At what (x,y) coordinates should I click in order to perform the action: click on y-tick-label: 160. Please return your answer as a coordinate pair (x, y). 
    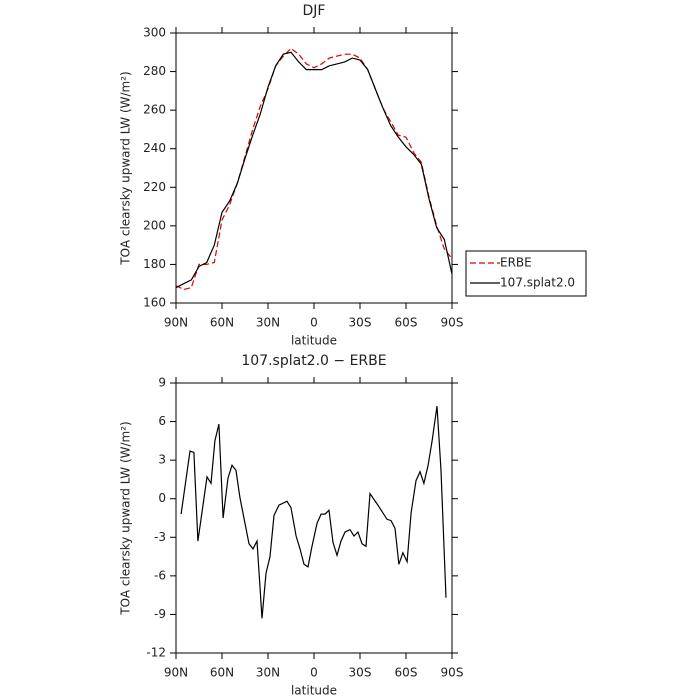
    Looking at the image, I should click on (154, 303).